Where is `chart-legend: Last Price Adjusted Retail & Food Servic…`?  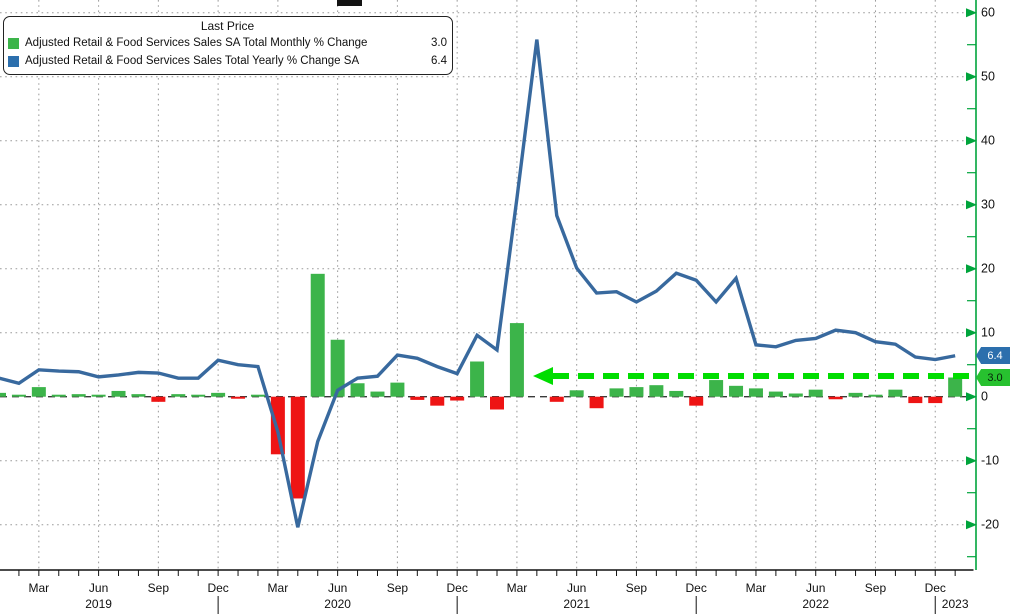 chart-legend: Last Price Adjusted Retail & Food Servic… is located at coordinates (228, 45).